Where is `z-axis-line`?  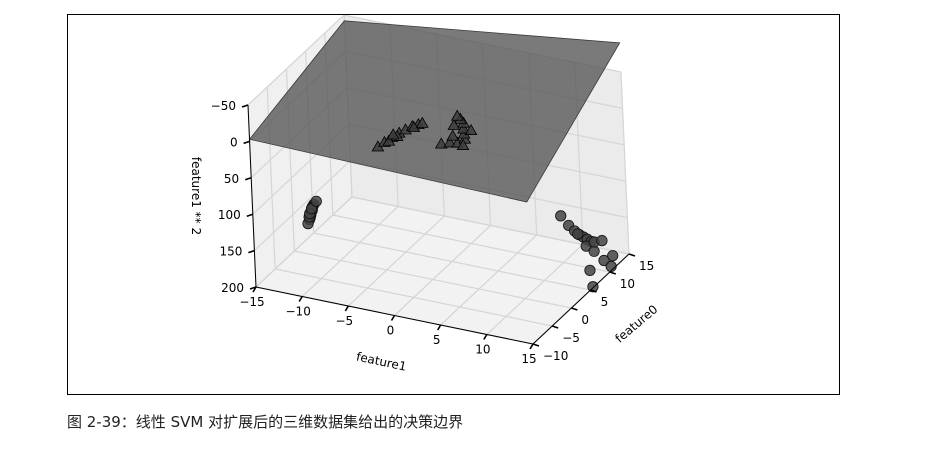 z-axis-line is located at coordinates (252, 196).